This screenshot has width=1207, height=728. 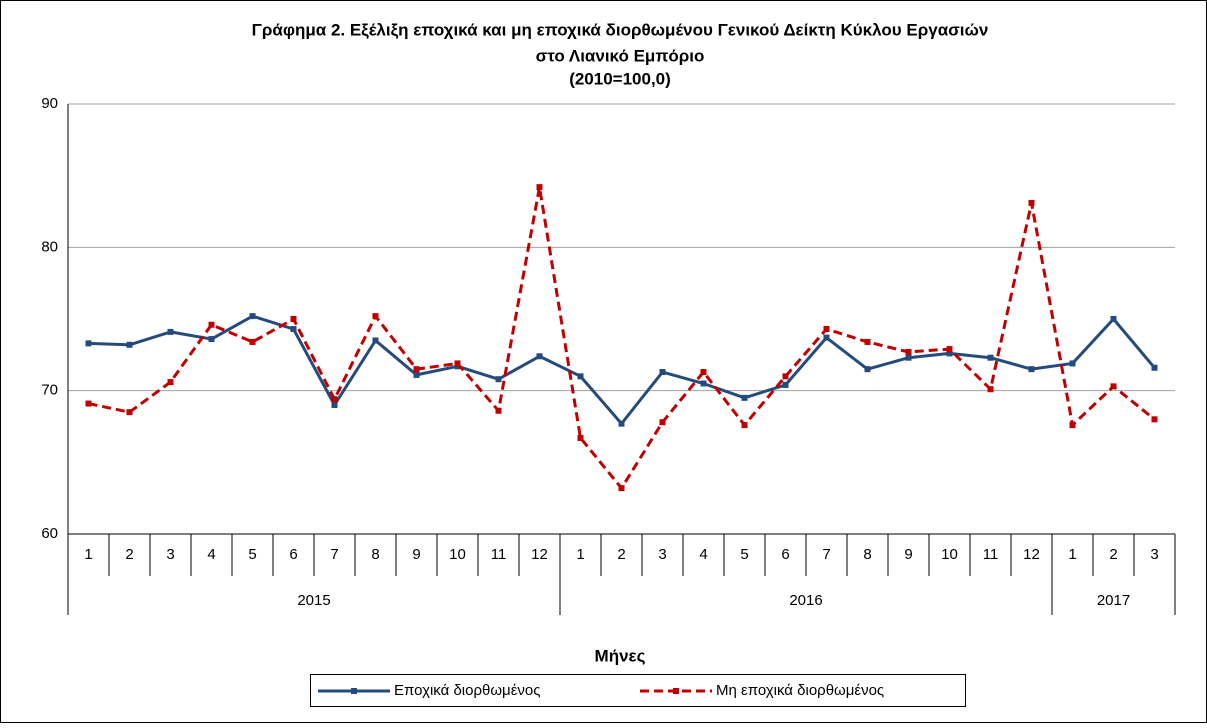 I want to click on chart-title: στο Λιανικό Εμπόριο, so click(x=620, y=55).